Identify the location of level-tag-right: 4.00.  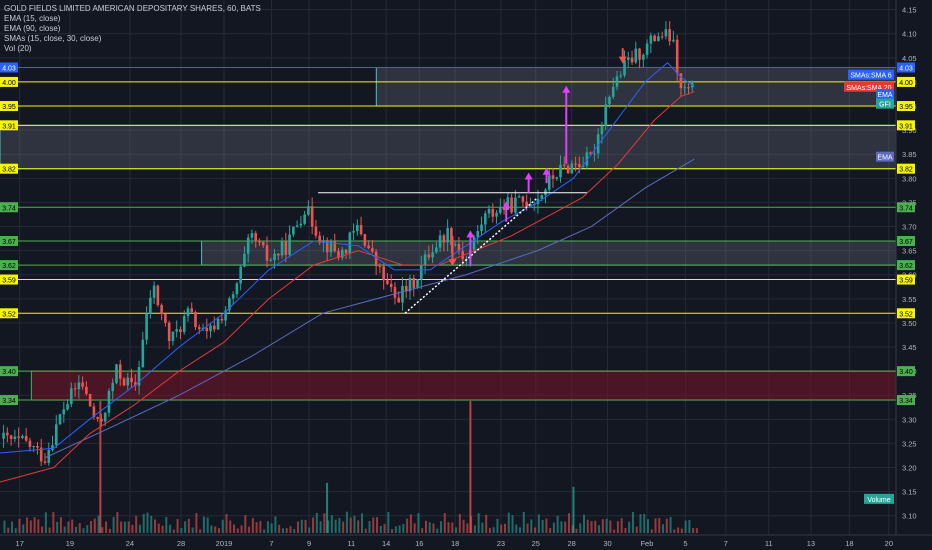
(906, 83).